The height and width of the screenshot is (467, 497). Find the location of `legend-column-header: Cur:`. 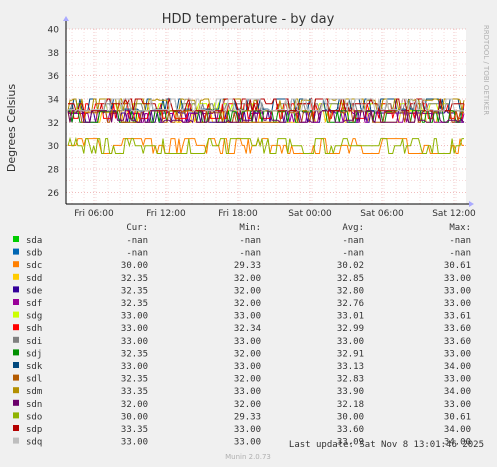

legend-column-header: Cur: is located at coordinates (137, 228).